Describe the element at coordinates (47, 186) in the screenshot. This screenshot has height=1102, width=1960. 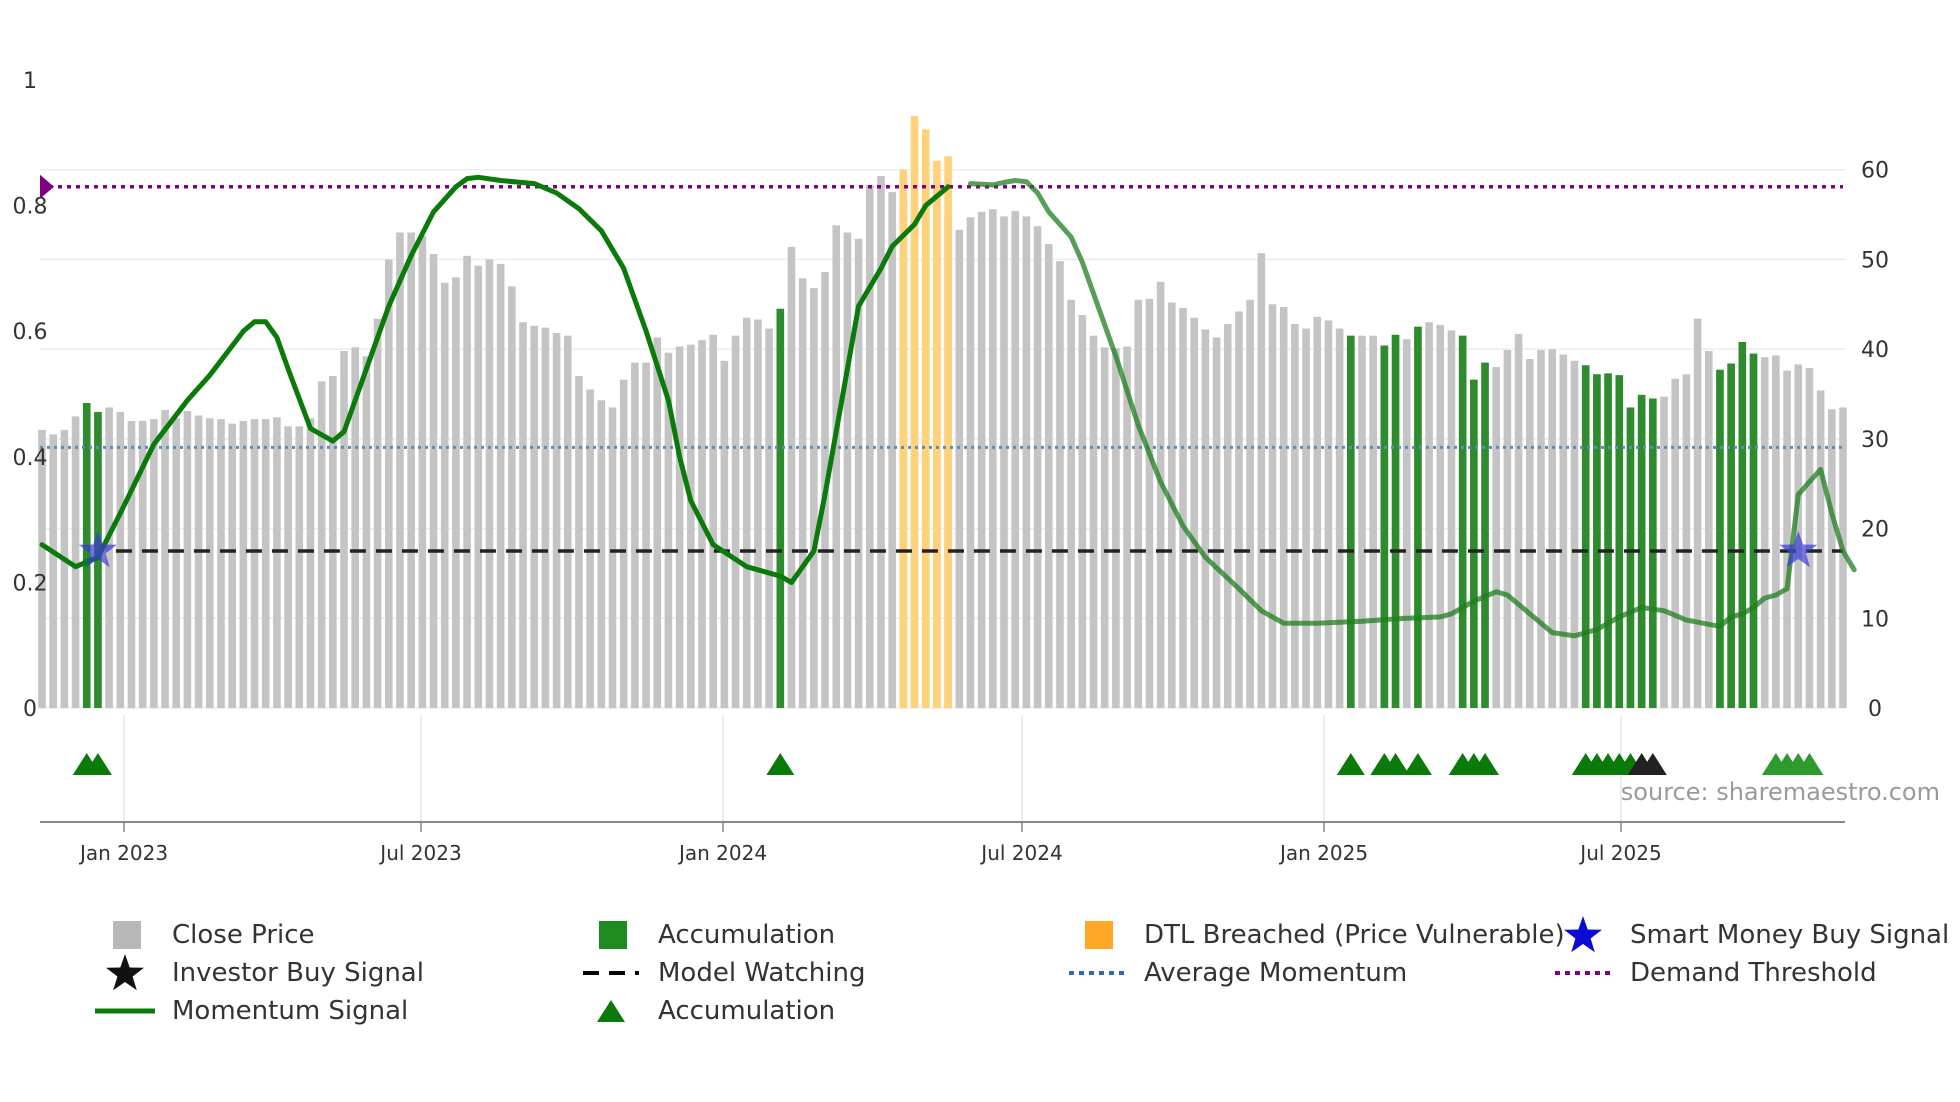
I see `demand-threshold-marker` at that location.